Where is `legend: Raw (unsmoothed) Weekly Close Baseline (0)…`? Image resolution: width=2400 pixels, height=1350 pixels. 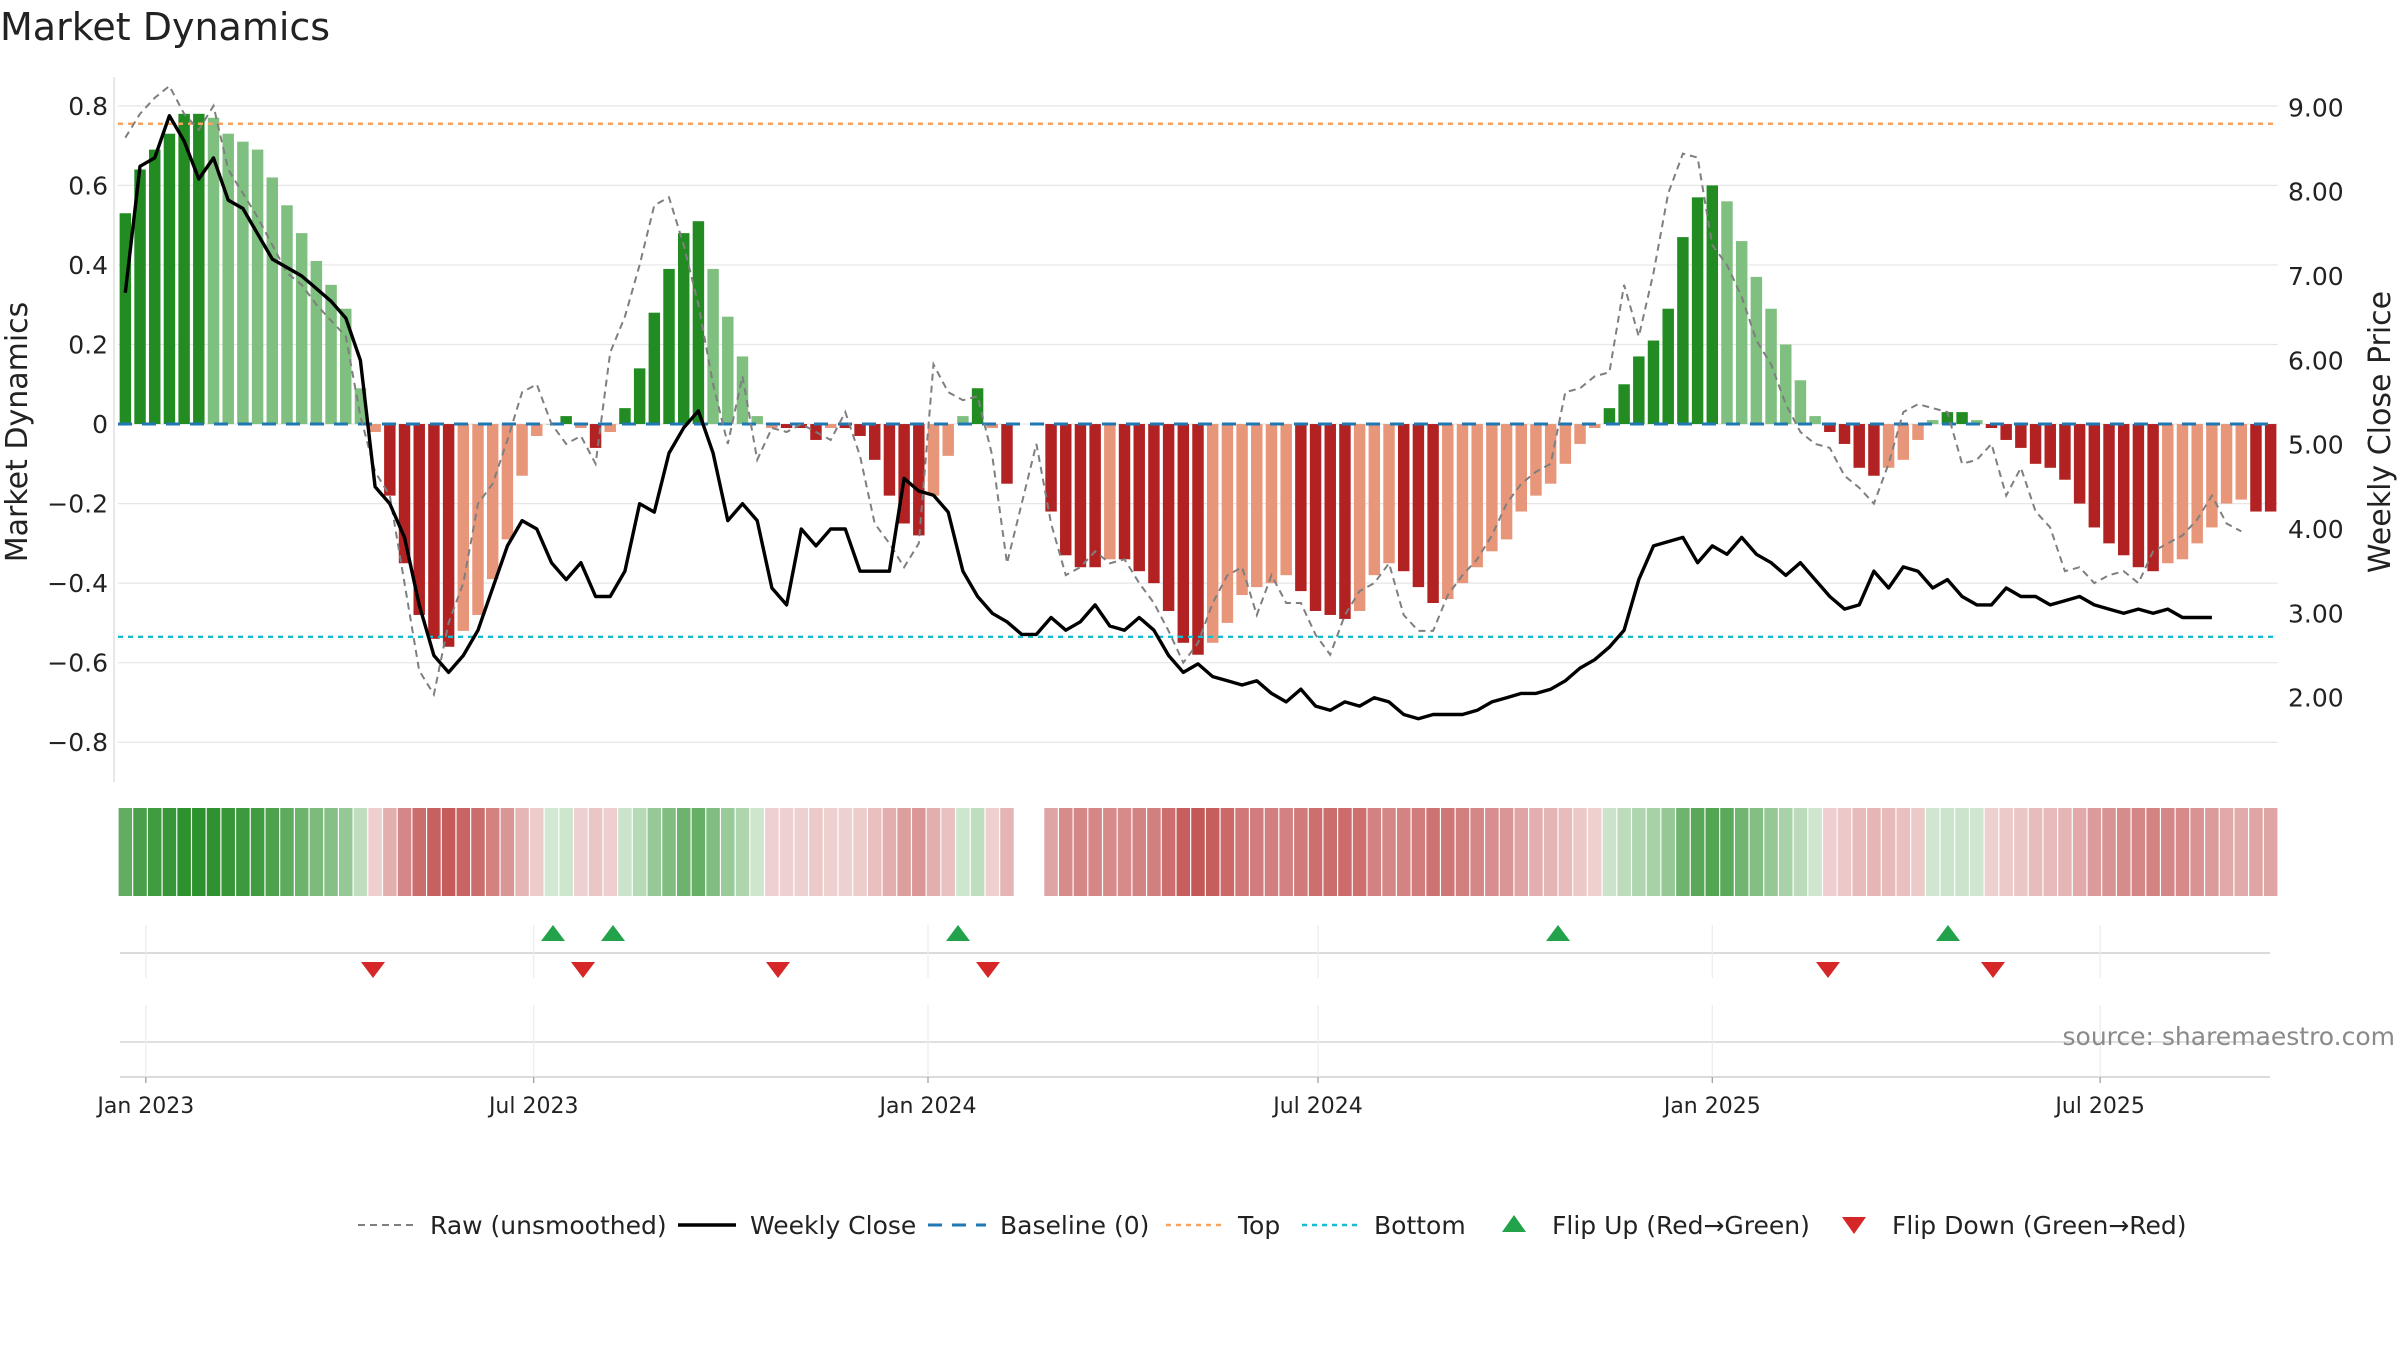 legend: Raw (unsmoothed) Weekly Close Baseline (0)… is located at coordinates (1272, 1225).